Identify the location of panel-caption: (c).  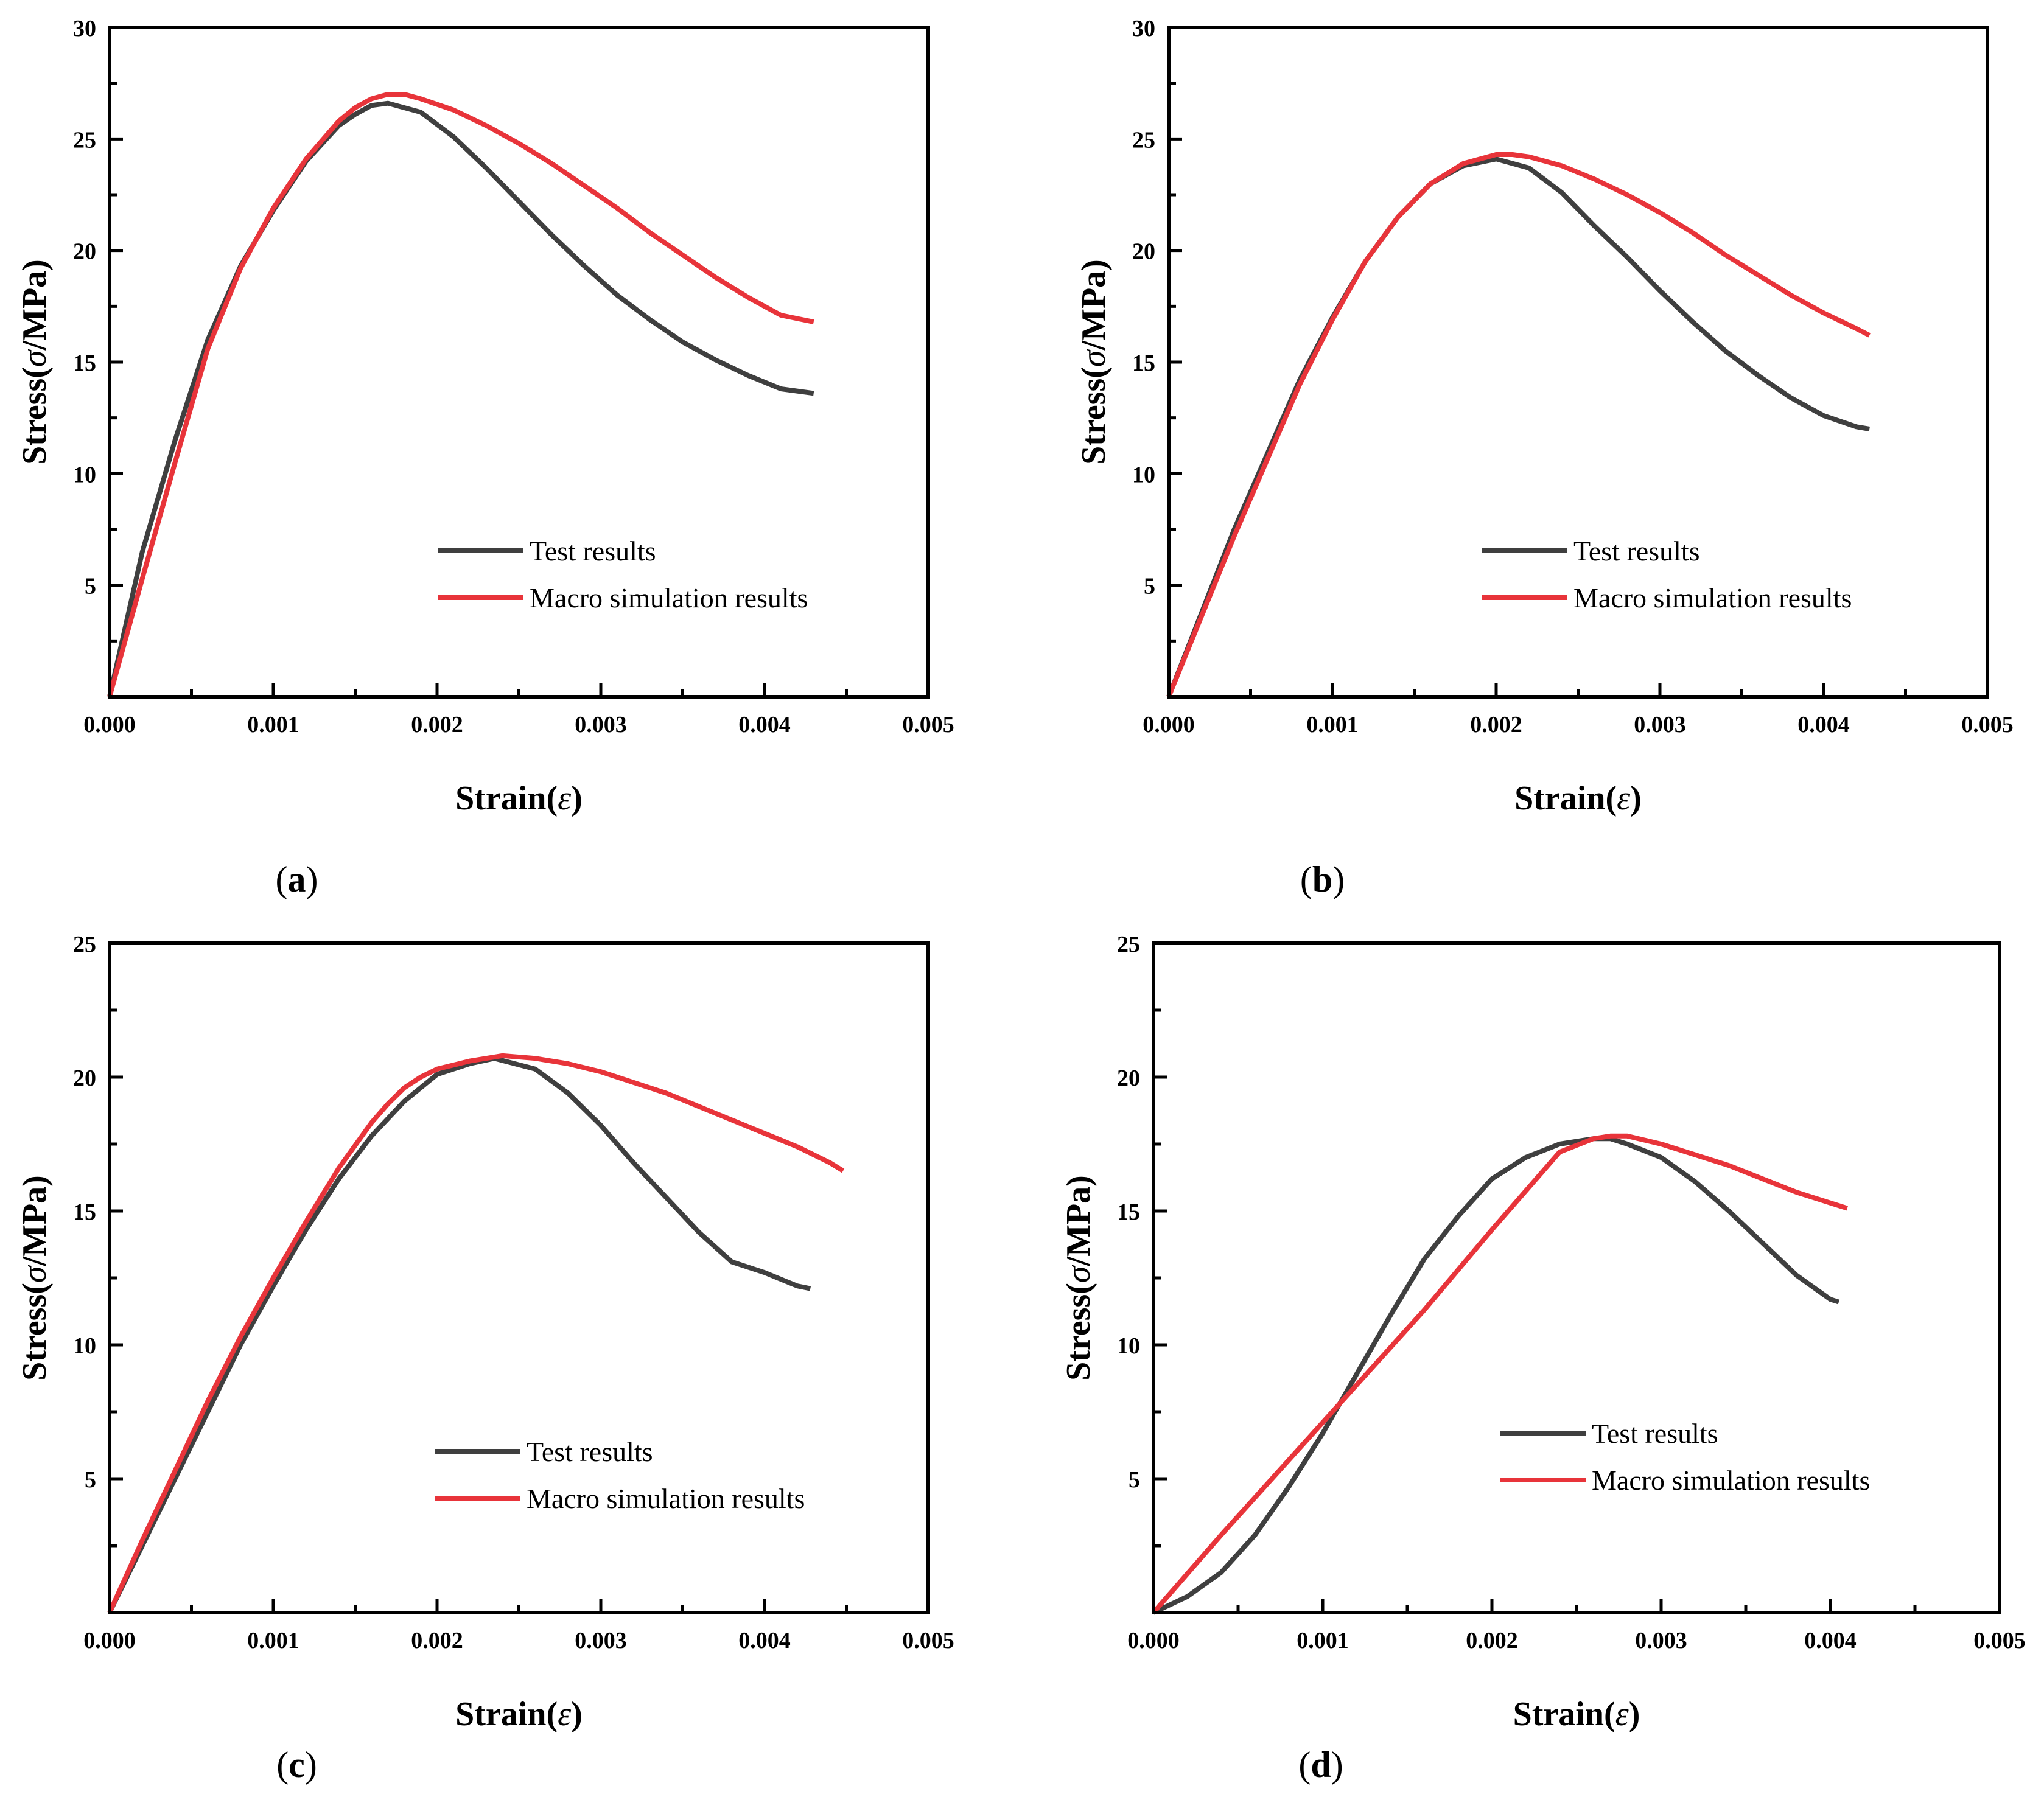
(296, 1765).